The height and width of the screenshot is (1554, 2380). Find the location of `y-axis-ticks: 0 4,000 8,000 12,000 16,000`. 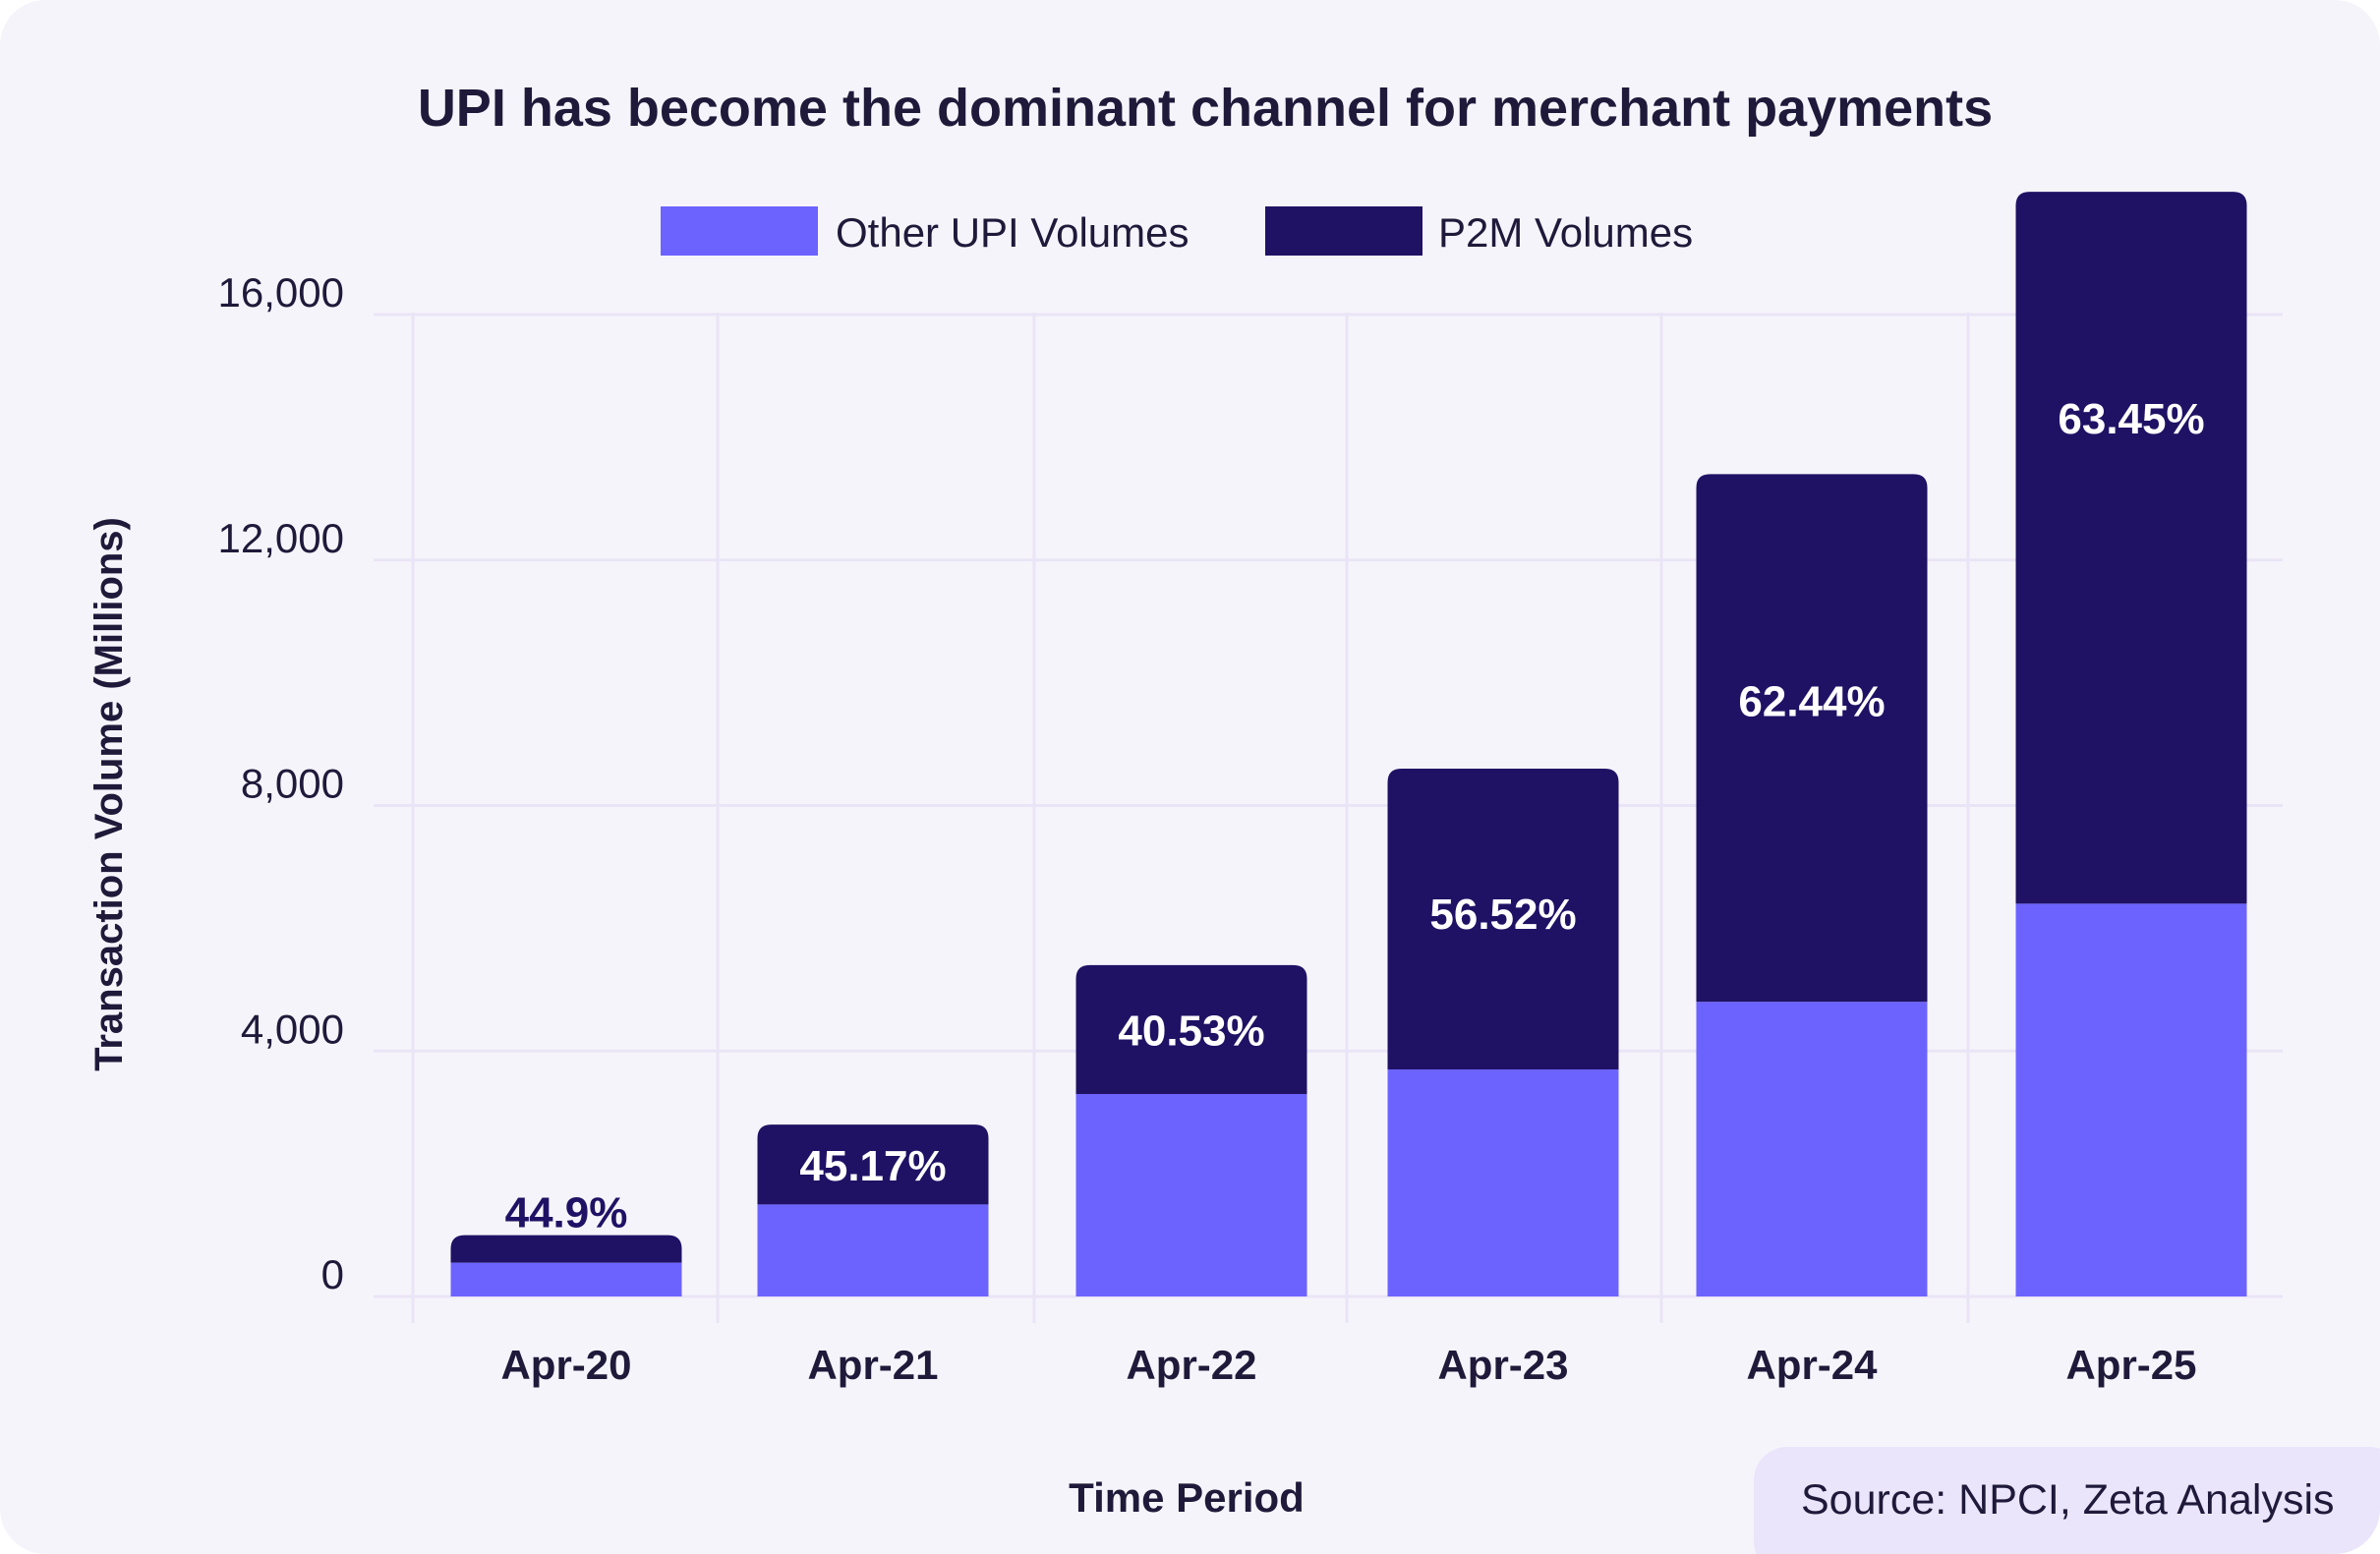

y-axis-ticks: 0 4,000 8,000 12,000 16,000 is located at coordinates (281, 783).